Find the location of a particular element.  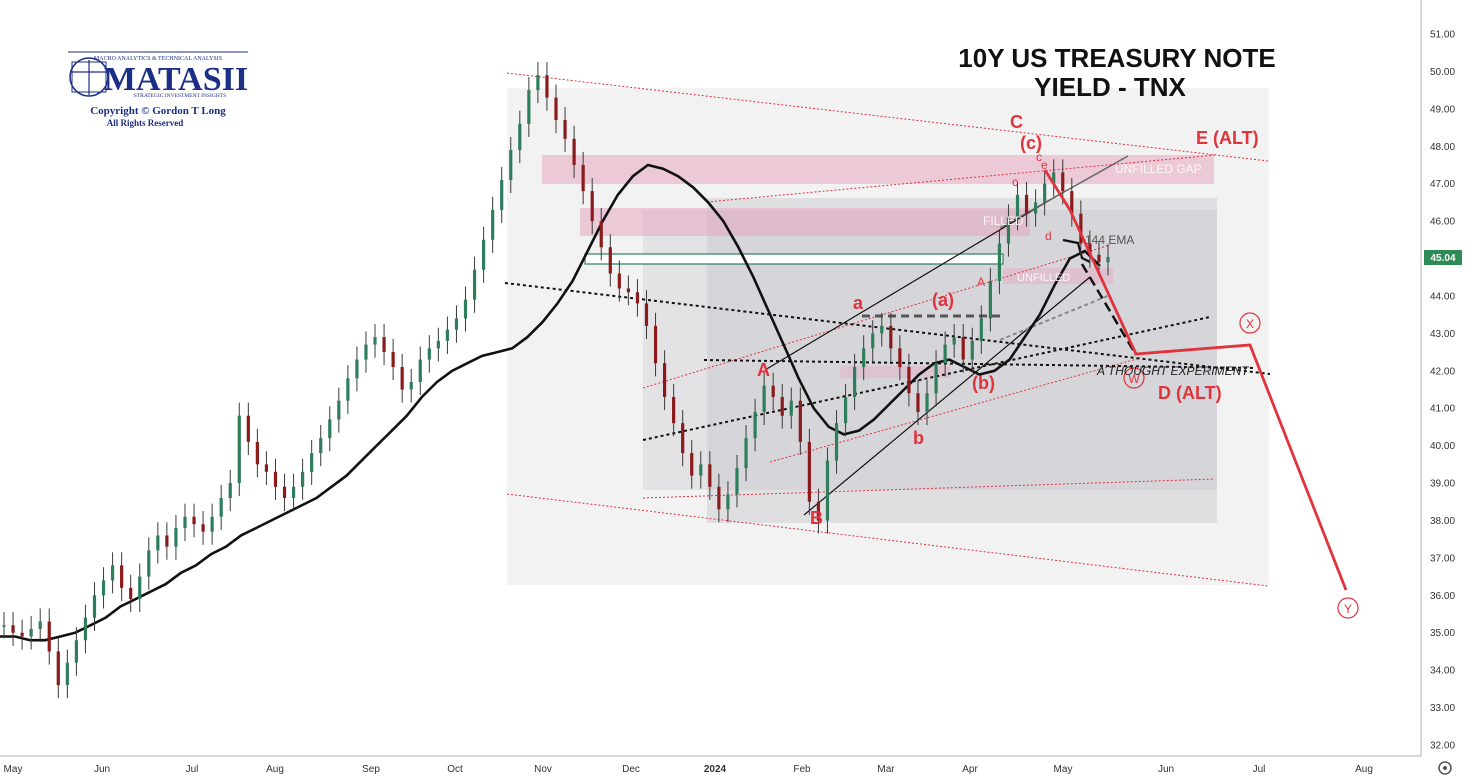

title-line1: 10Y US TREASURY NOTE is located at coordinates (1116, 58).